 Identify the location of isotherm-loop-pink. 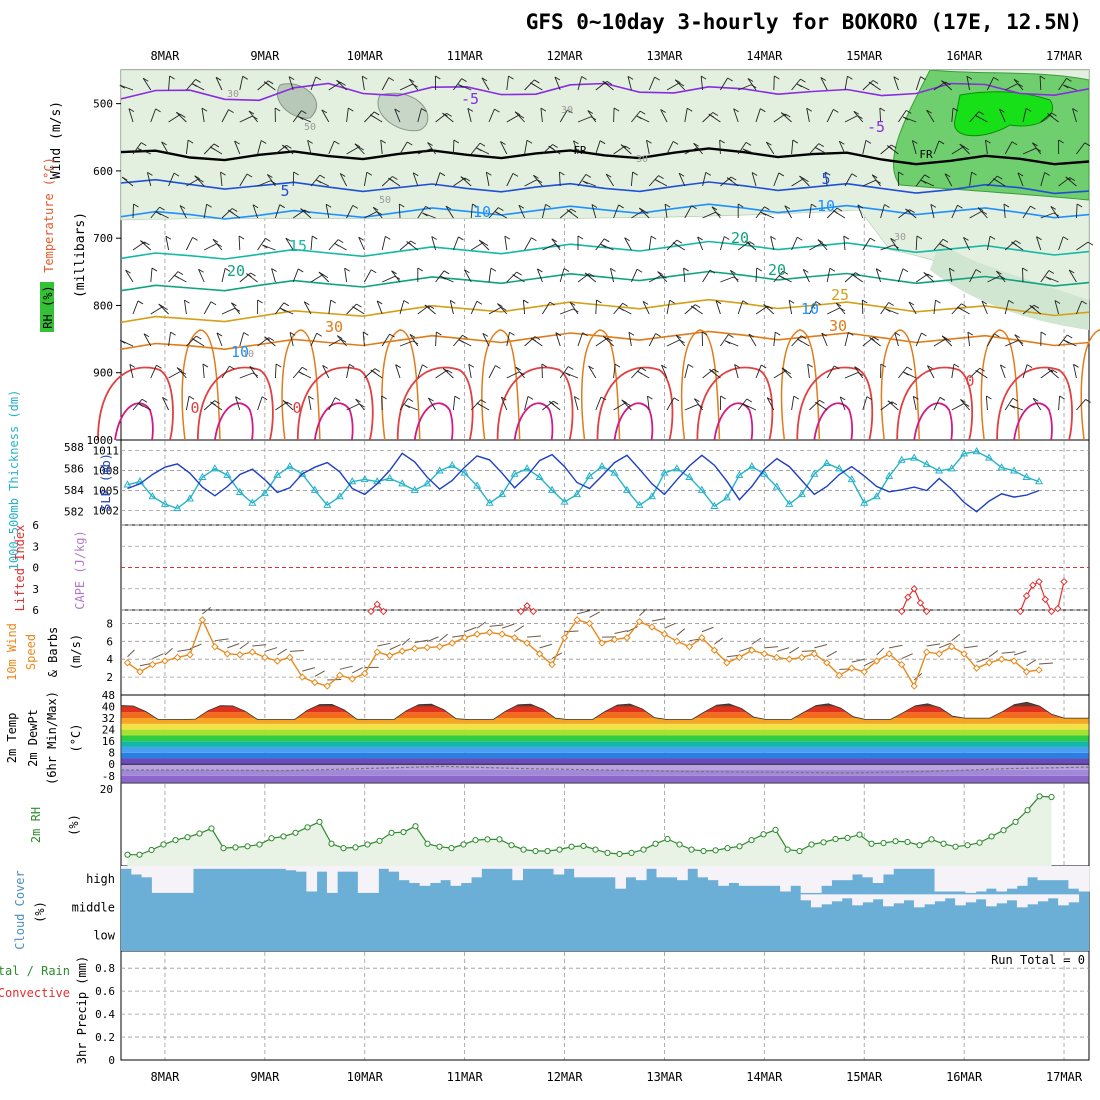
(233, 421).